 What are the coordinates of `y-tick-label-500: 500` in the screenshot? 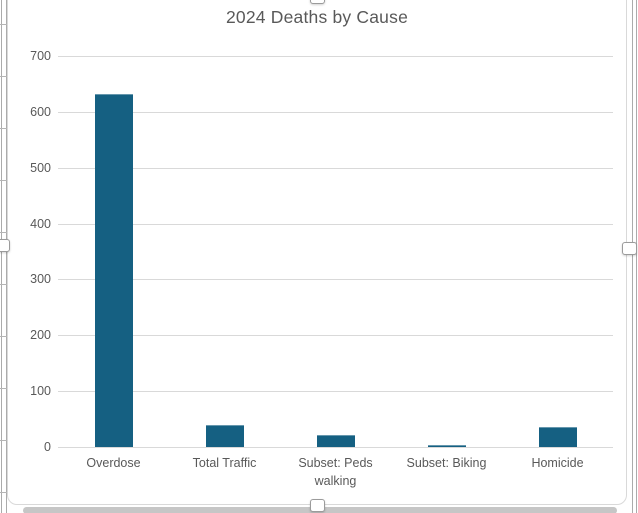 It's located at (40, 167).